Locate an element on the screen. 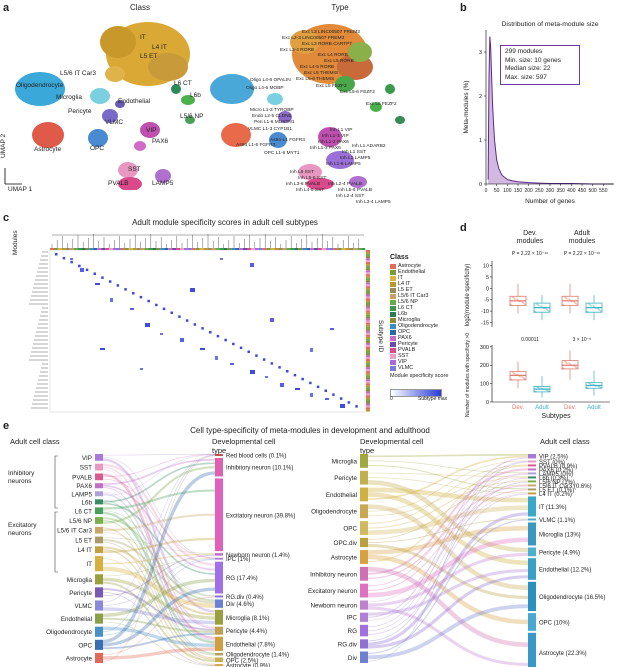 The width and height of the screenshot is (620, 667). stat-max: Max. size: 597 is located at coordinates (526, 77).